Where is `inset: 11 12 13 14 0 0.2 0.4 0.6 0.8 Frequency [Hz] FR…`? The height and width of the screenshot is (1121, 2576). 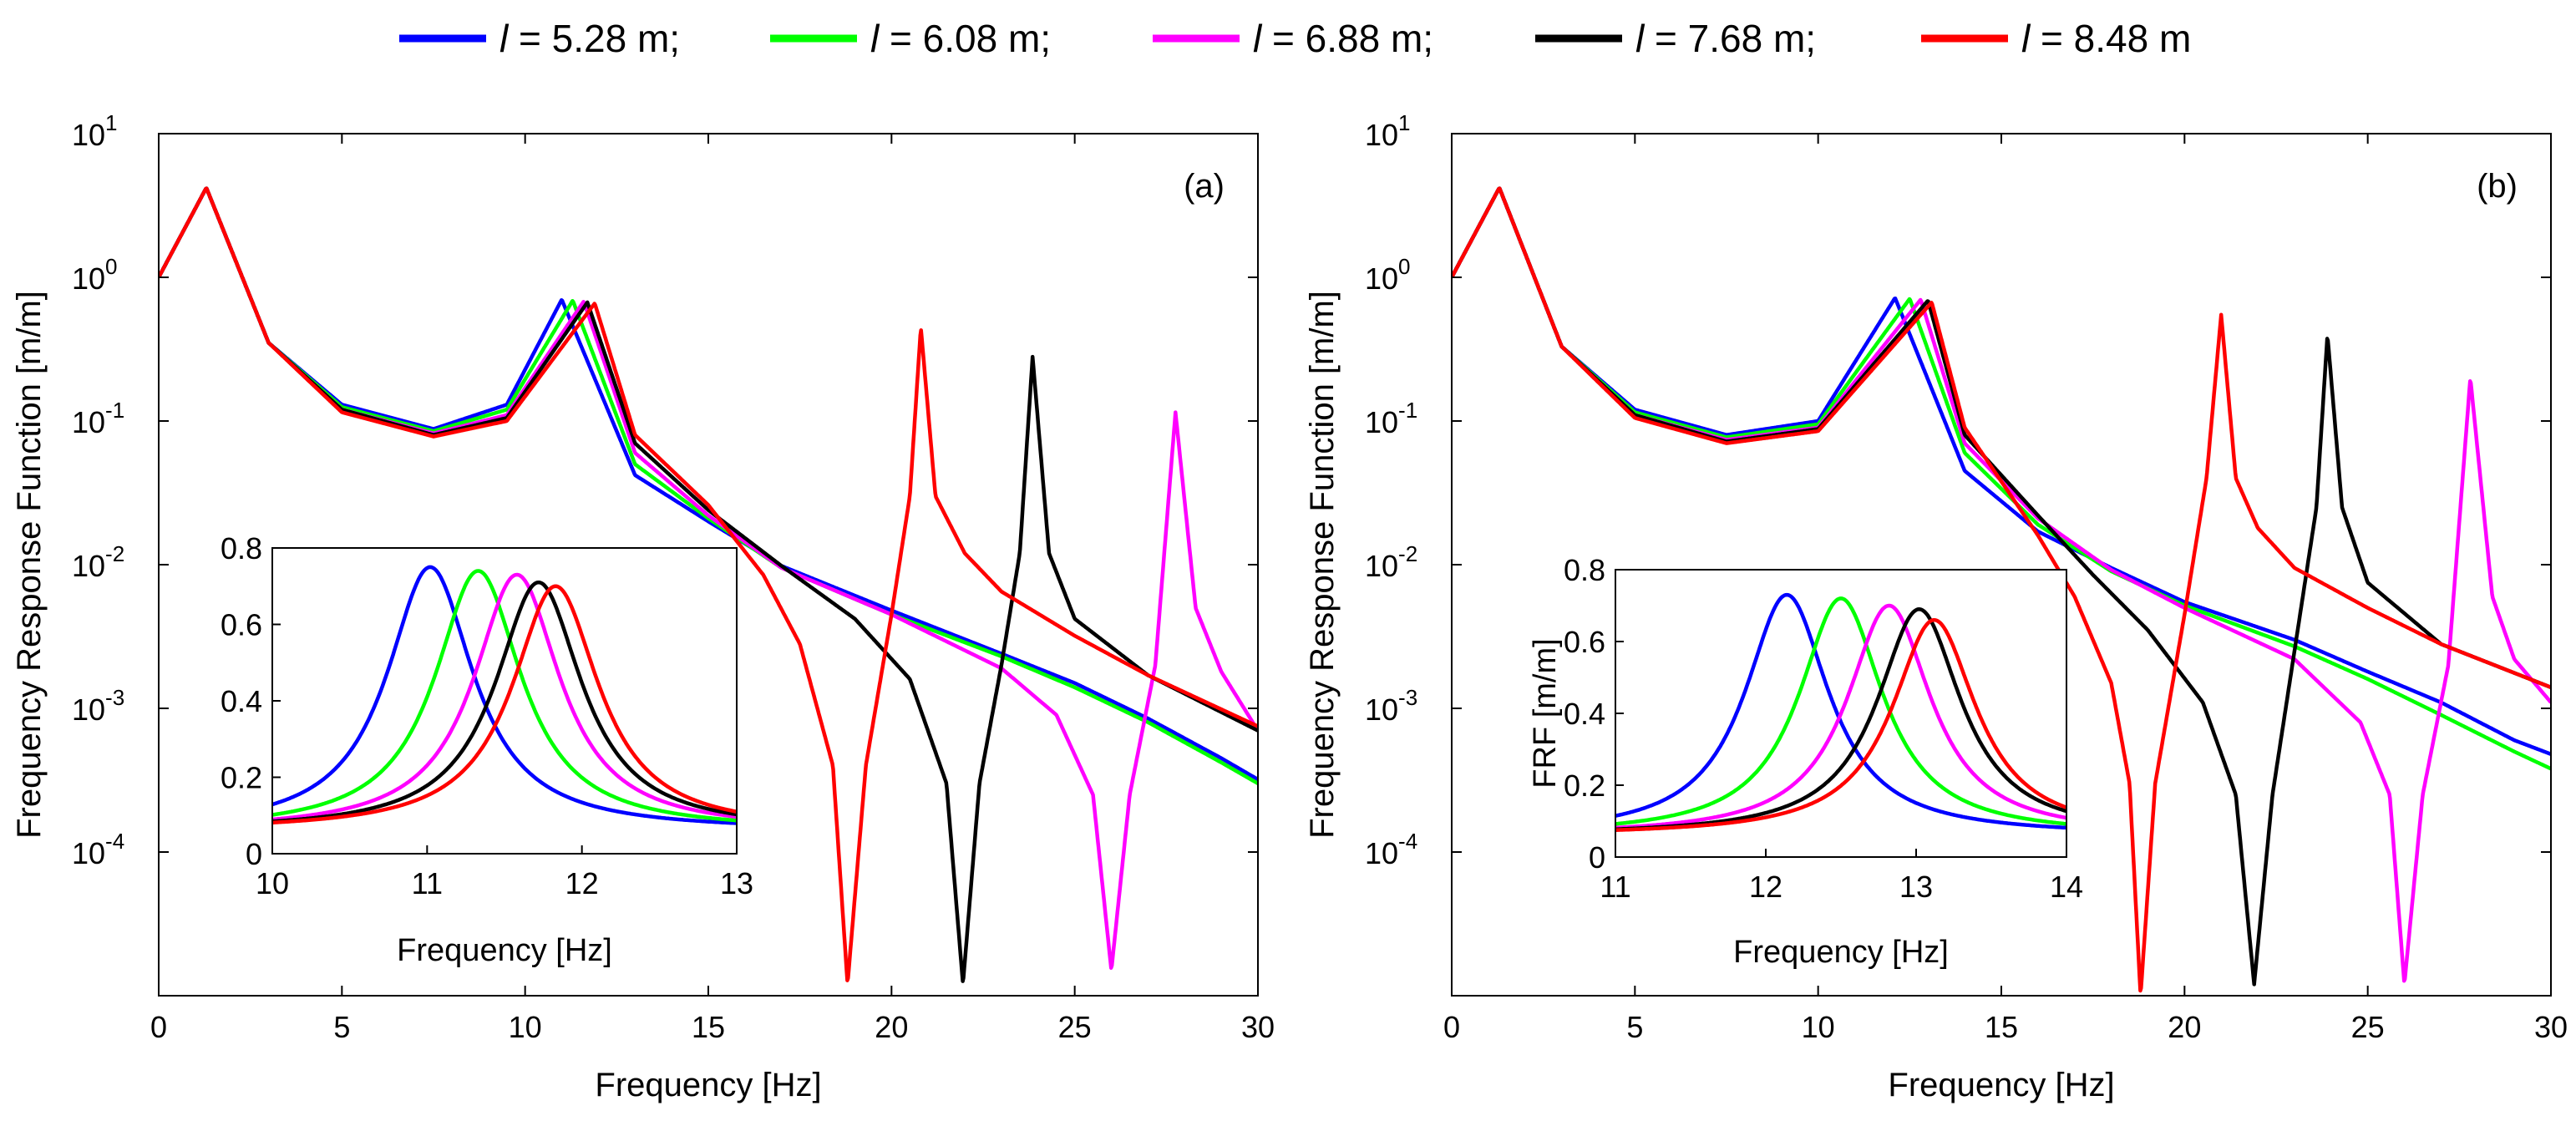
inset: 11 12 13 14 0 0.2 0.4 0.6 0.8 Frequency [Hz] FR… is located at coordinates (1806, 761).